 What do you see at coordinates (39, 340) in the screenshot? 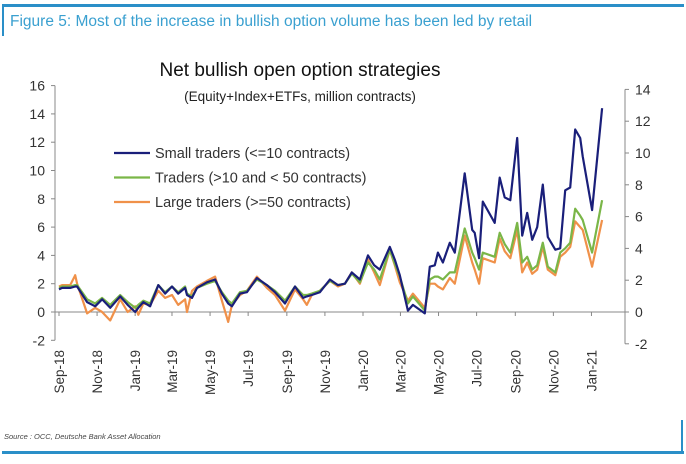
I see `left-axis-tick-label: -2` at bounding box center [39, 340].